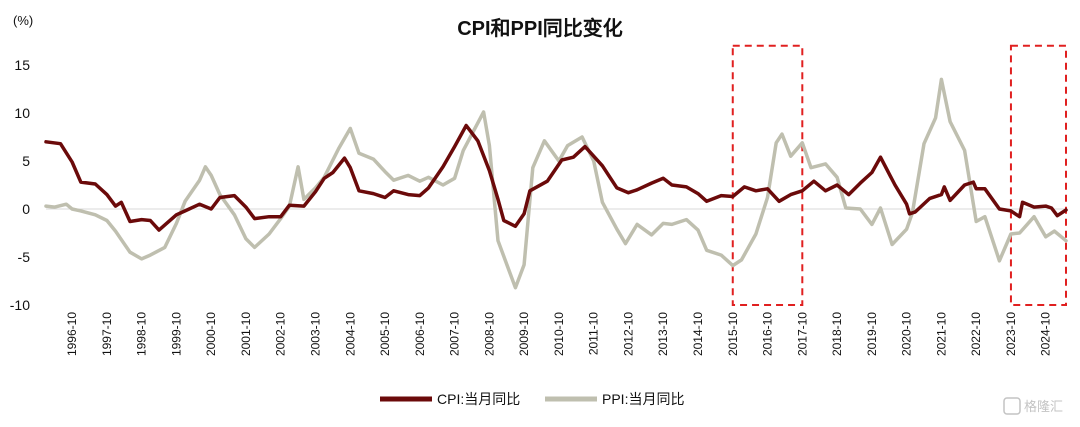  What do you see at coordinates (802, 334) in the screenshot?
I see `x-tick-label: 2017-10` at bounding box center [802, 334].